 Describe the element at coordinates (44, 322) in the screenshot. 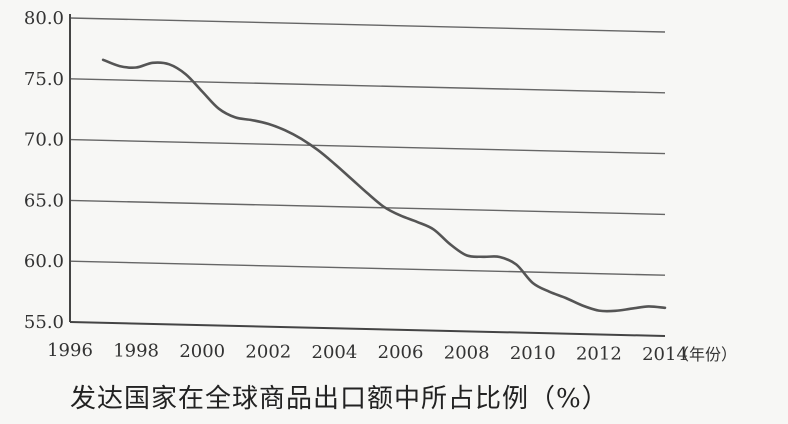

I see `y-tick-label: 55.0` at that location.